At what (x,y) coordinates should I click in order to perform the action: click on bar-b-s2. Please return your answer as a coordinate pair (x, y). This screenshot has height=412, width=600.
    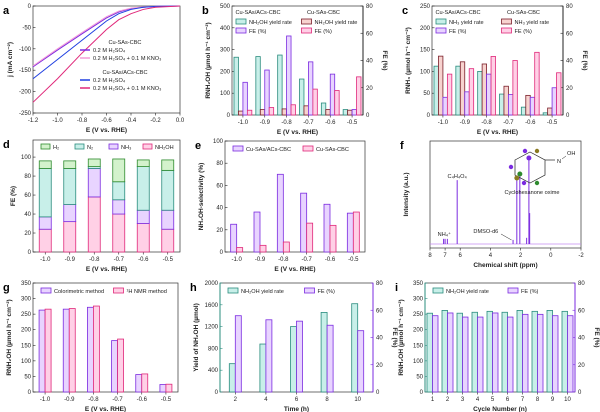
    Looking at the image, I should click on (354, 112).